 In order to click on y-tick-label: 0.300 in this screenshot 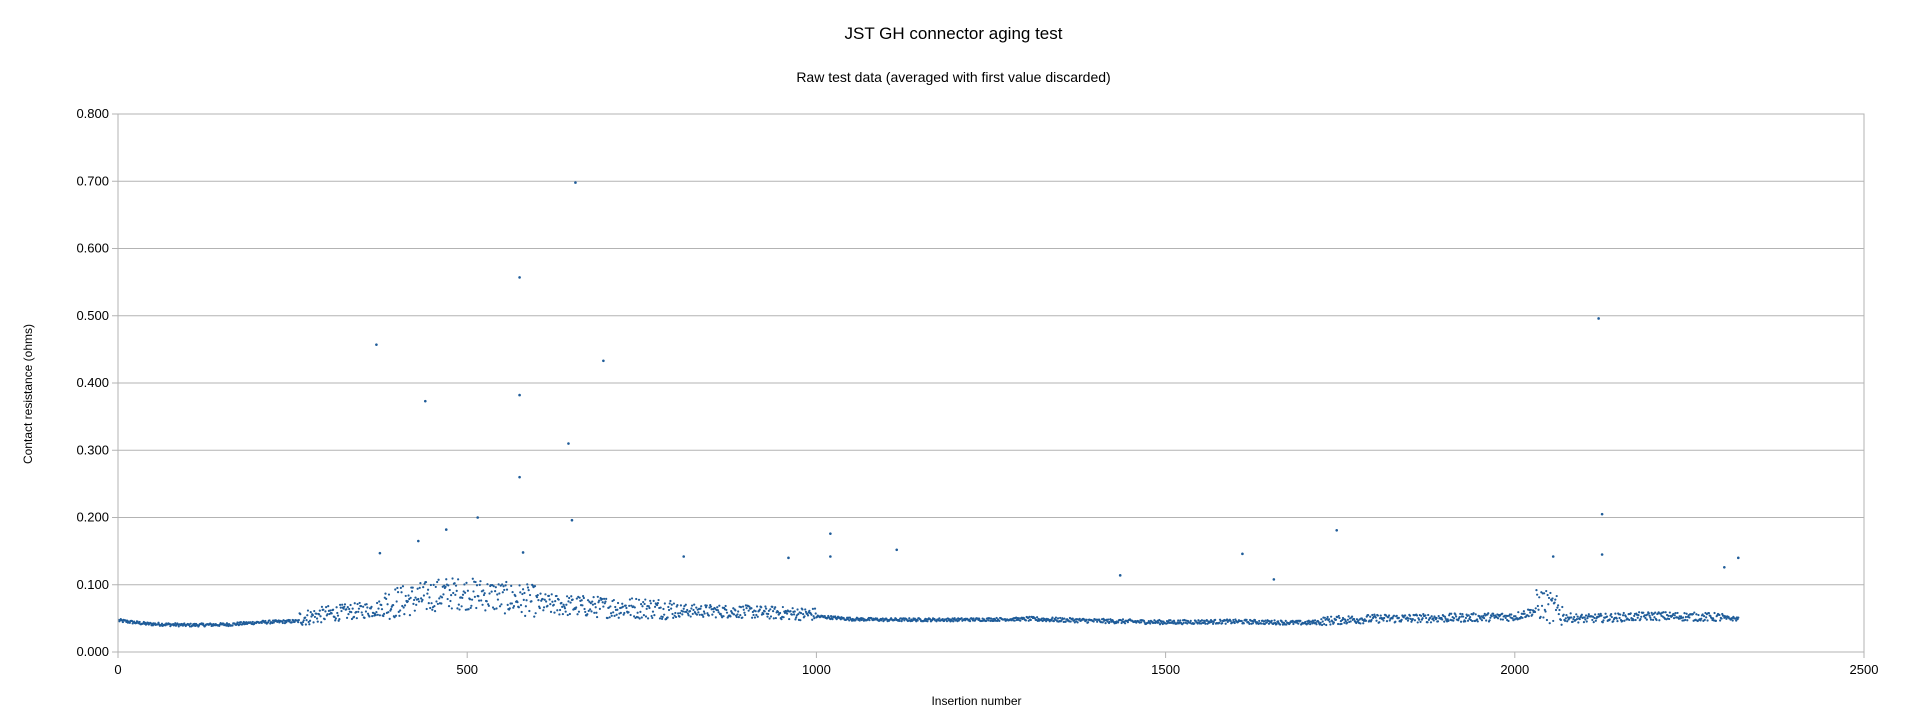, I will do `click(92, 449)`.